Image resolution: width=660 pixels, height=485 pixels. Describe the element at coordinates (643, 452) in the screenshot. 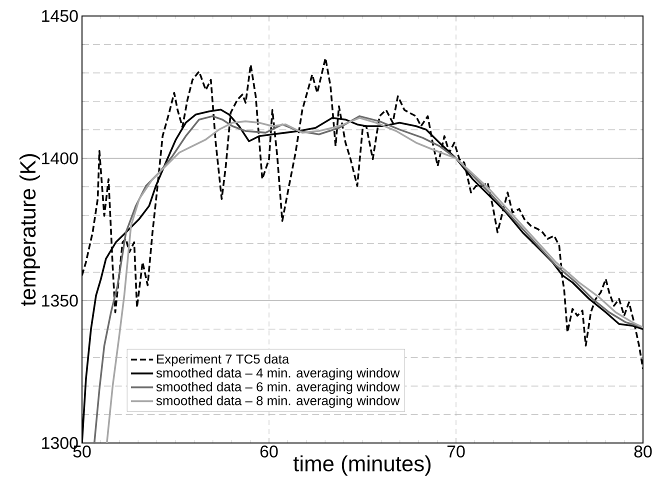

I see `x-tick-label: 80` at that location.